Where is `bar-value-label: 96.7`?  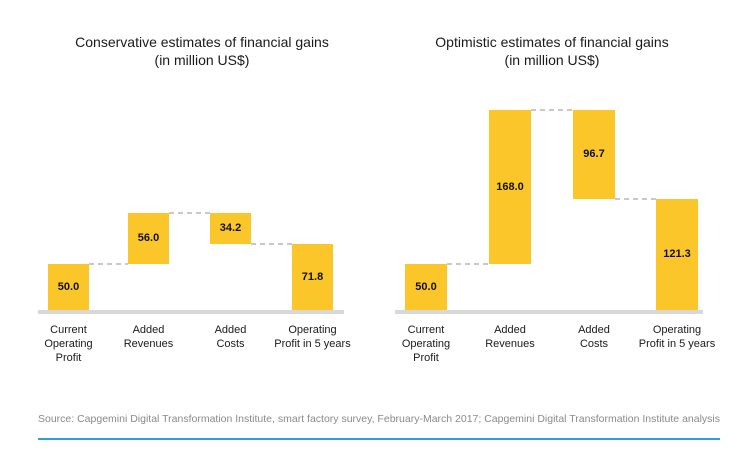 bar-value-label: 96.7 is located at coordinates (594, 154).